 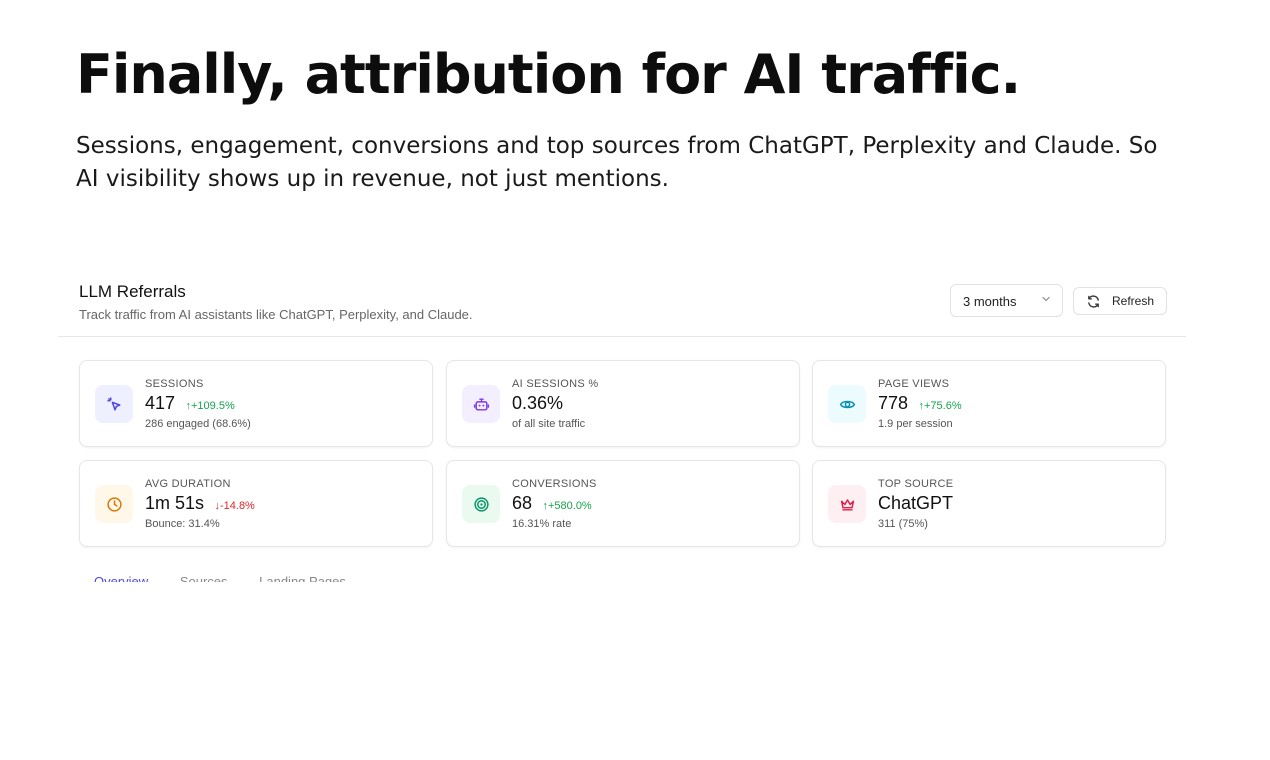 What do you see at coordinates (188, 484) in the screenshot?
I see `metric-label: AVG DURATION` at bounding box center [188, 484].